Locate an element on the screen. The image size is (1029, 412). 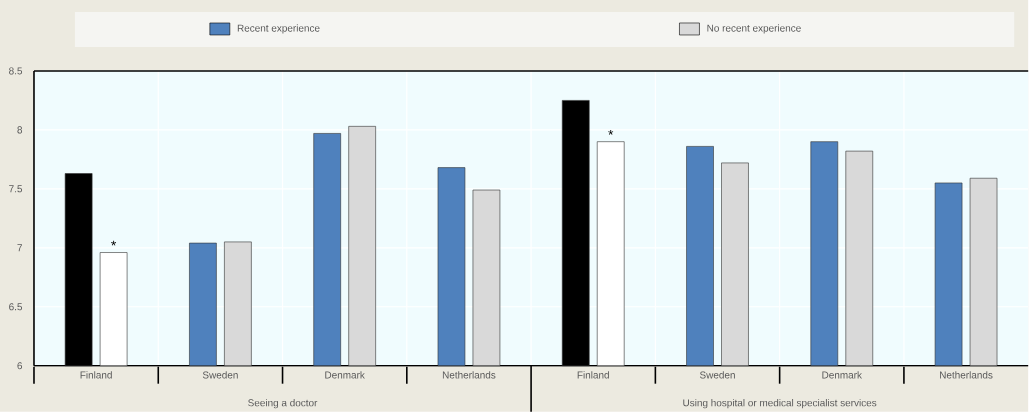
y-tick-label: 6 is located at coordinates (20, 365).